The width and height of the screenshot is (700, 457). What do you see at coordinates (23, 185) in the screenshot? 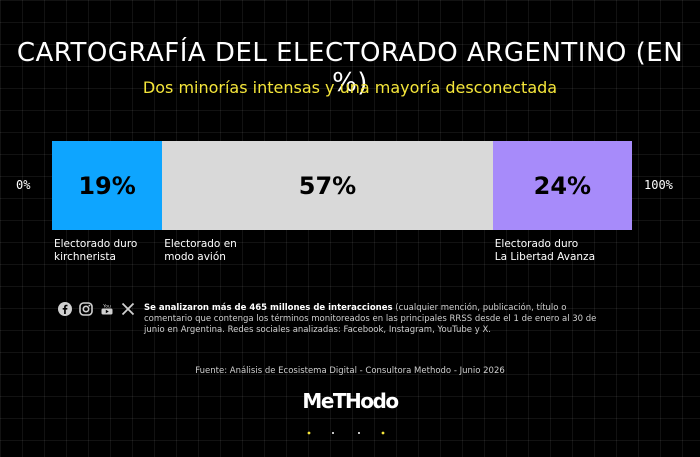
I see `axis-min-label: 0%` at bounding box center [23, 185].